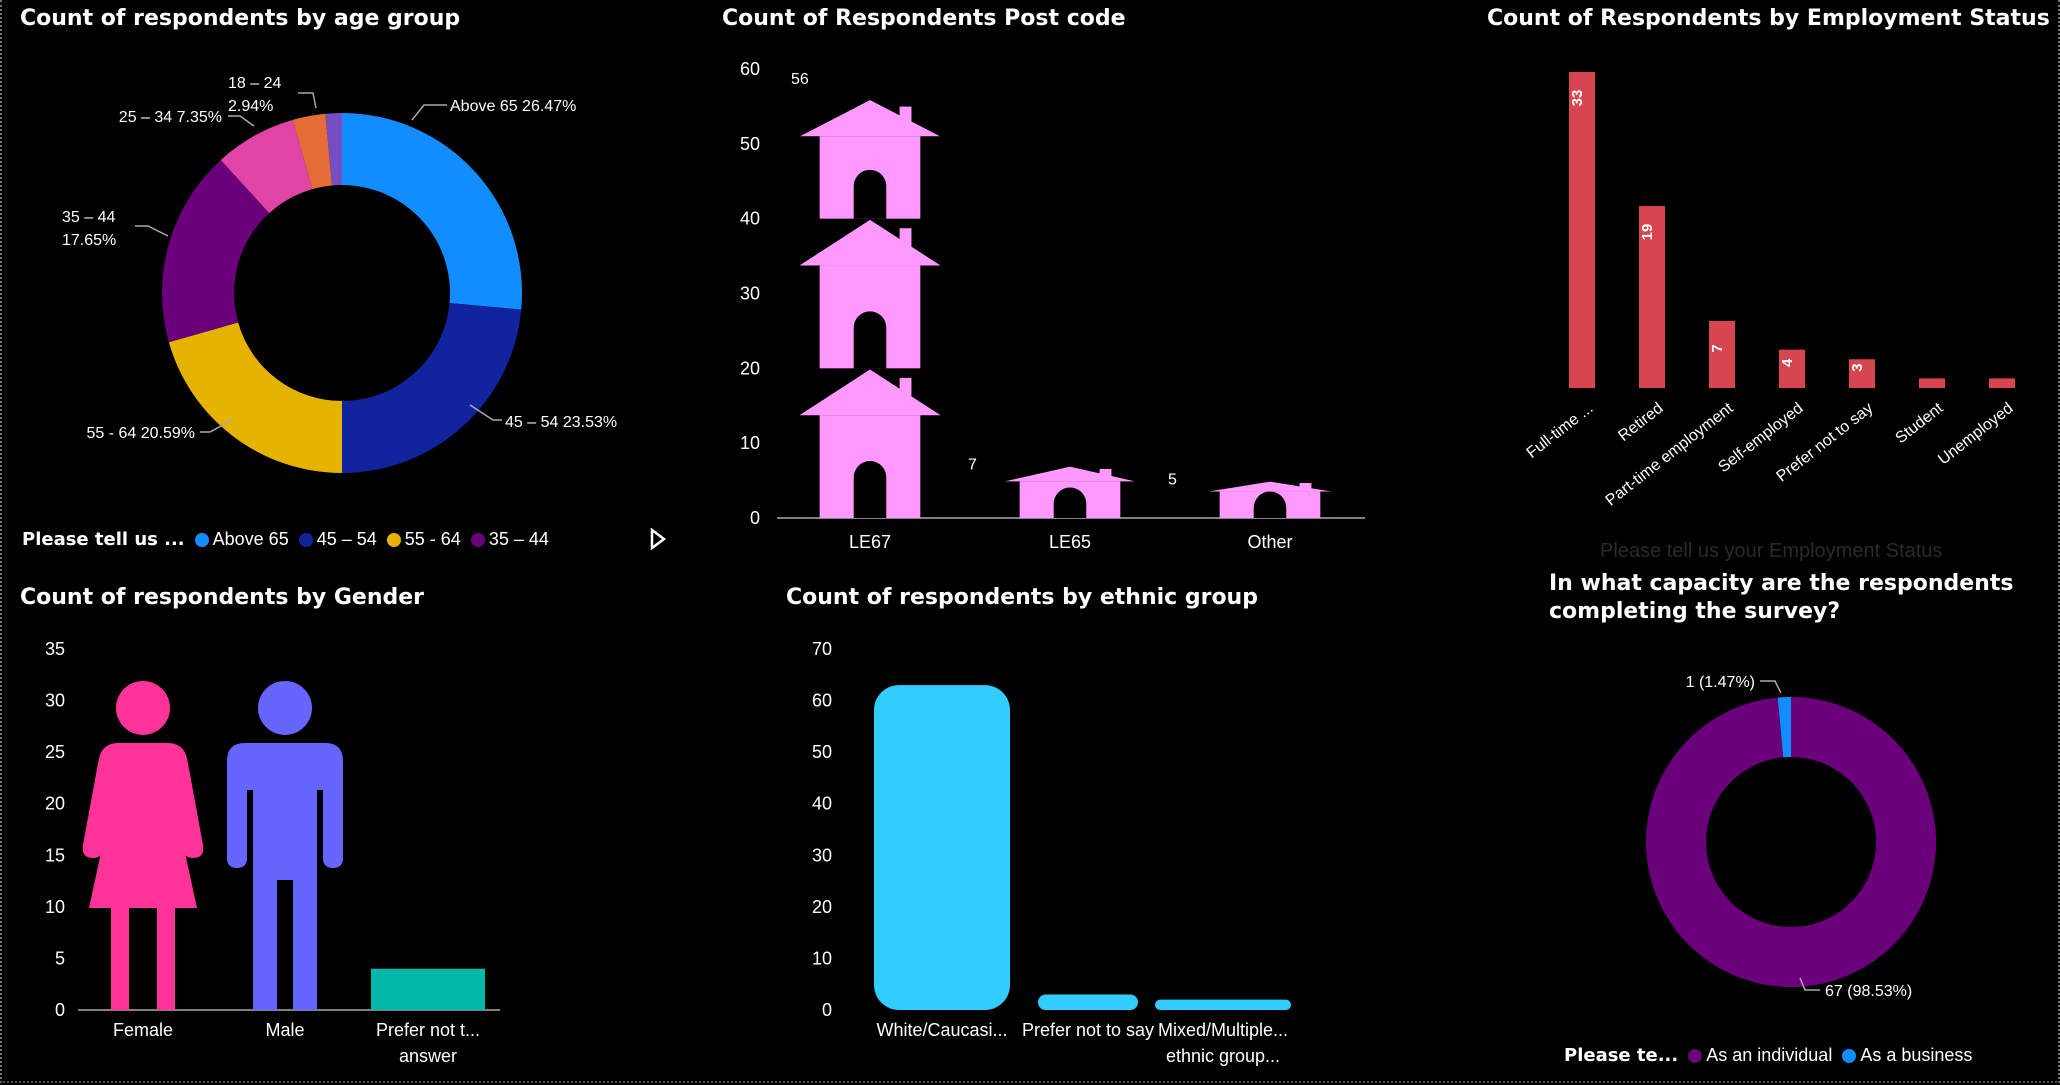 The image size is (2060, 1085). I want to click on age-legend-item: 55 - 64, so click(423, 539).